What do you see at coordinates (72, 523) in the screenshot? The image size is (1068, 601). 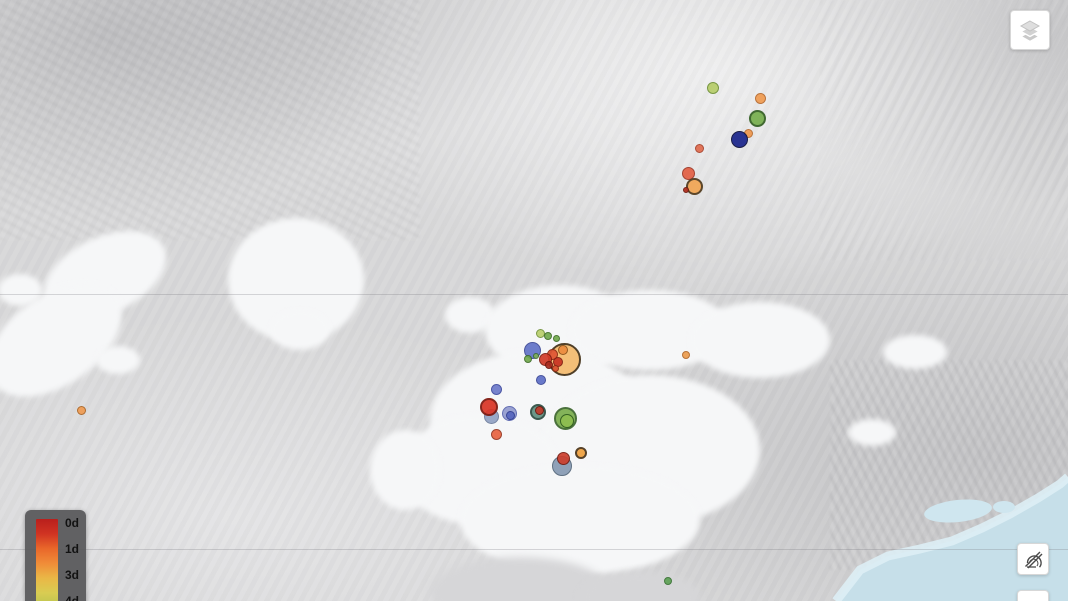 I see `legend-label-0d: 0d` at bounding box center [72, 523].